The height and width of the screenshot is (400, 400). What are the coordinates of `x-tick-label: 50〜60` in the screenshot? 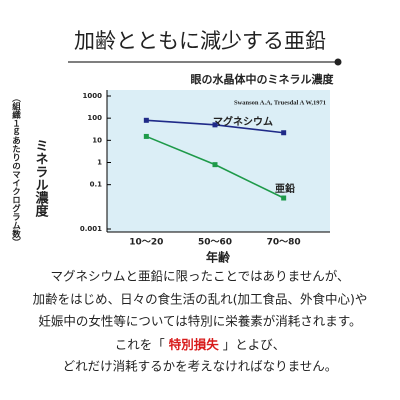 It's located at (215, 243).